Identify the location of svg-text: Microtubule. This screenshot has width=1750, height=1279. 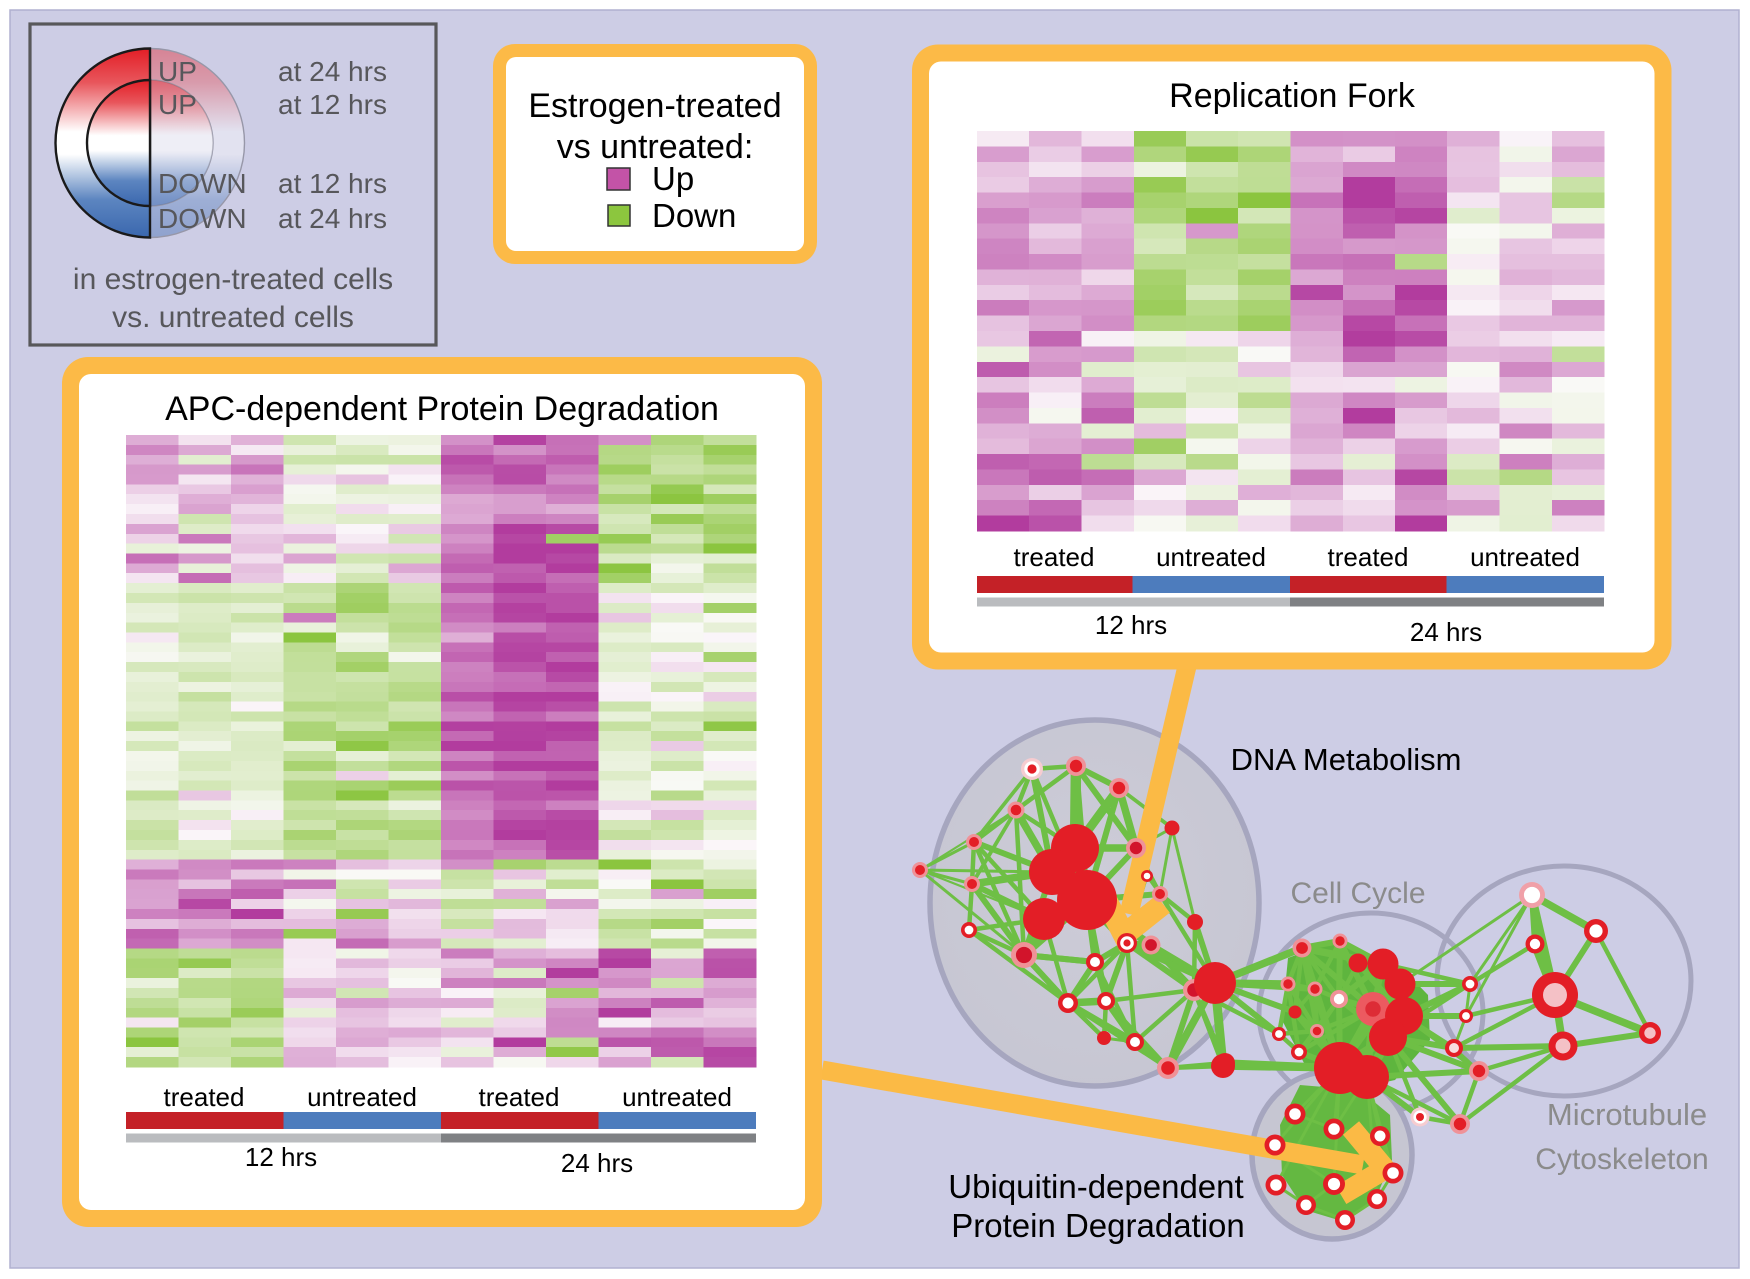
(1627, 1114).